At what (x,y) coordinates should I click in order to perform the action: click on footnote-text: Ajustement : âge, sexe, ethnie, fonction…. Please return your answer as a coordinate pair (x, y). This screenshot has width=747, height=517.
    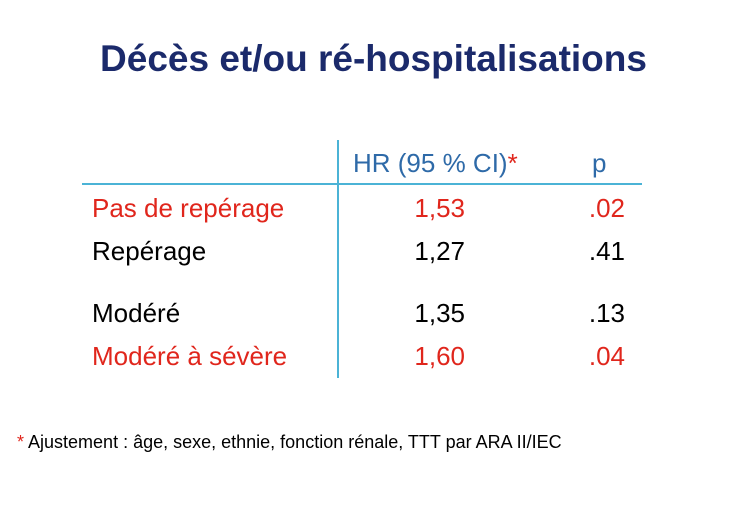
    Looking at the image, I should click on (293, 442).